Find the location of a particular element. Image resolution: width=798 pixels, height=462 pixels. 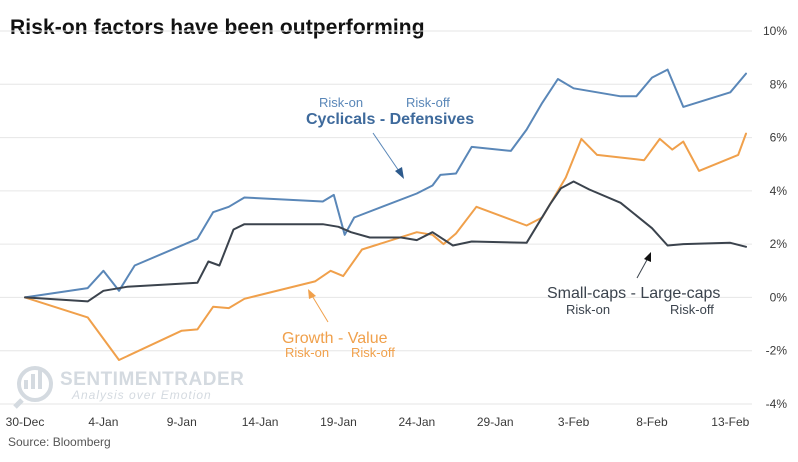

watermark-logo-icon is located at coordinates (33, 387).